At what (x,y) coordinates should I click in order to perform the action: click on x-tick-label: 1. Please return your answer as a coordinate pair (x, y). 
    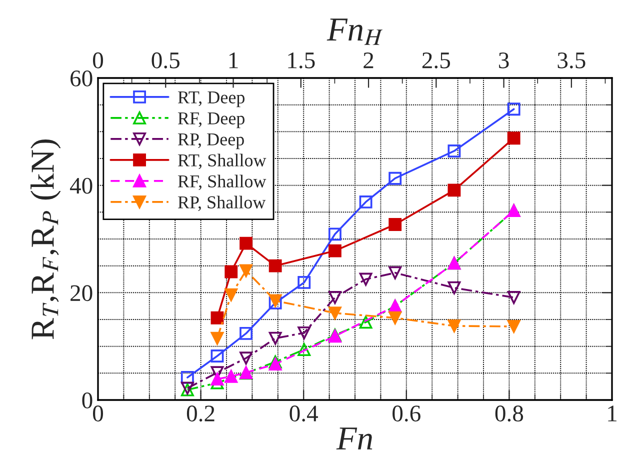
    Looking at the image, I should click on (612, 414).